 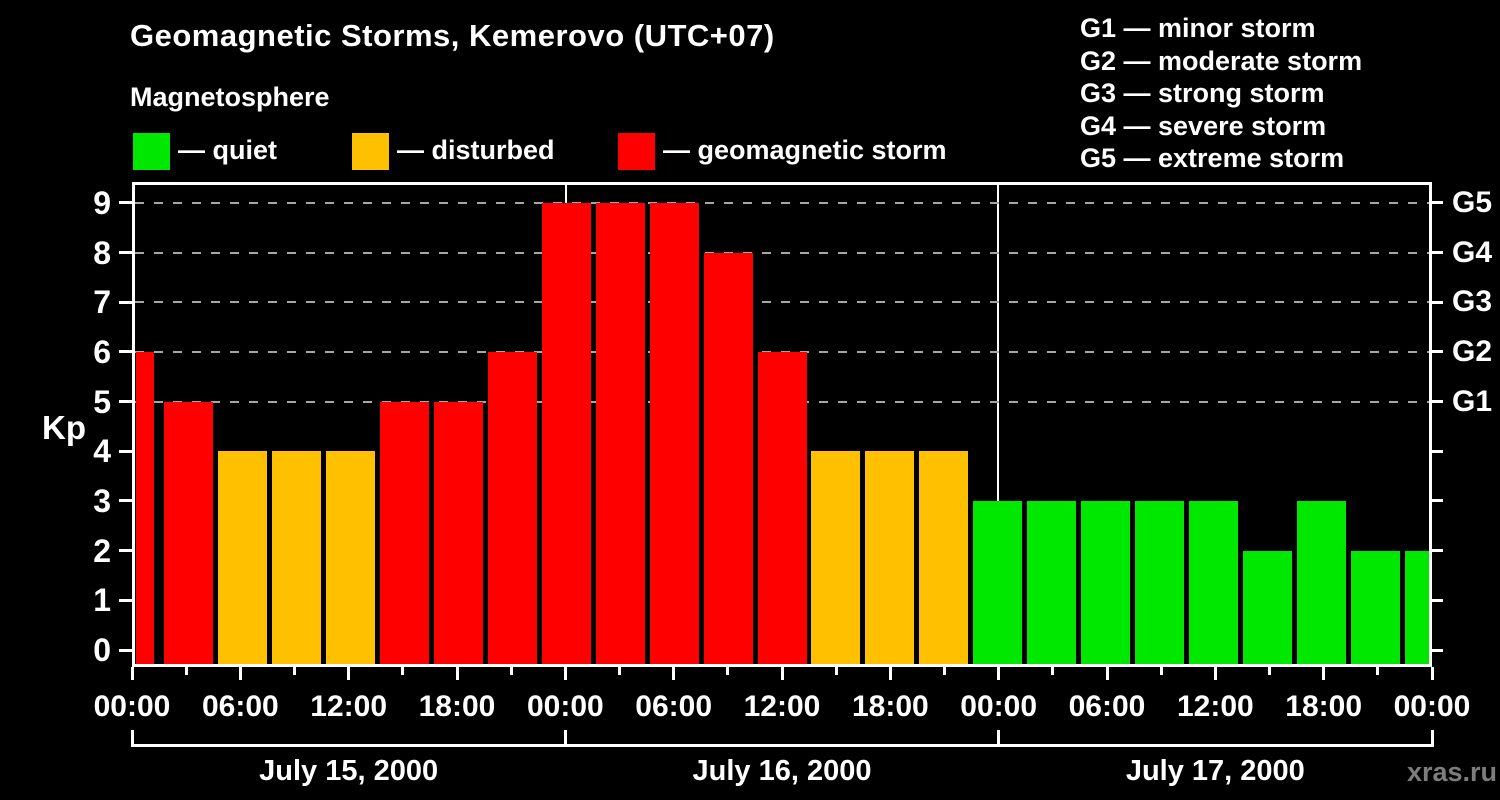 What do you see at coordinates (636, 151) in the screenshot?
I see `storm-color-swatch` at bounding box center [636, 151].